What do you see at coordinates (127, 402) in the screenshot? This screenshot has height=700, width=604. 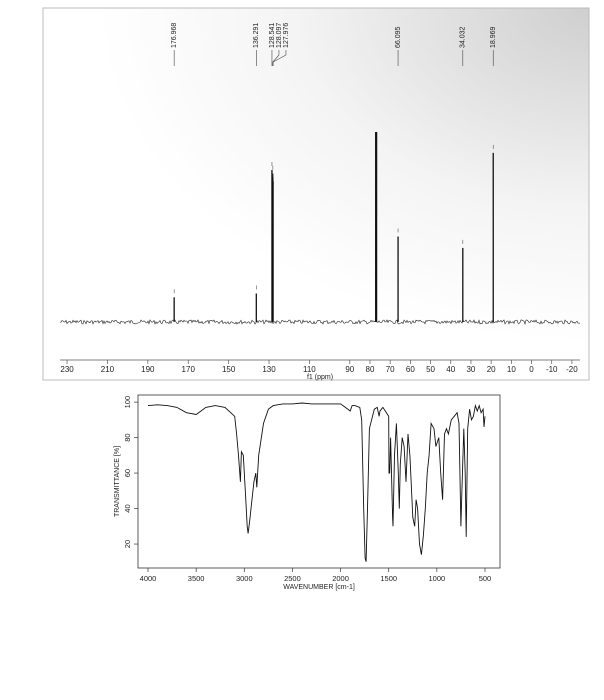 I see `y-tick-label: 100` at bounding box center [127, 402].